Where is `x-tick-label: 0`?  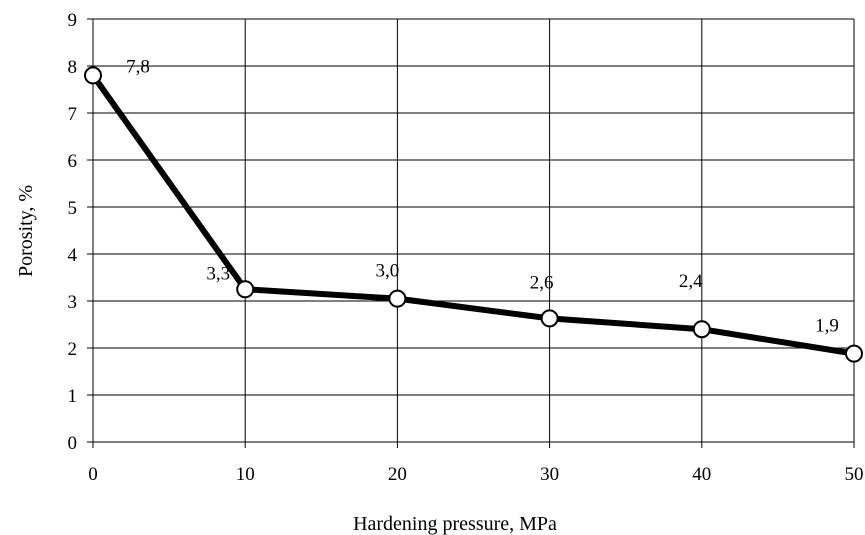
x-tick-label: 0 is located at coordinates (93, 474).